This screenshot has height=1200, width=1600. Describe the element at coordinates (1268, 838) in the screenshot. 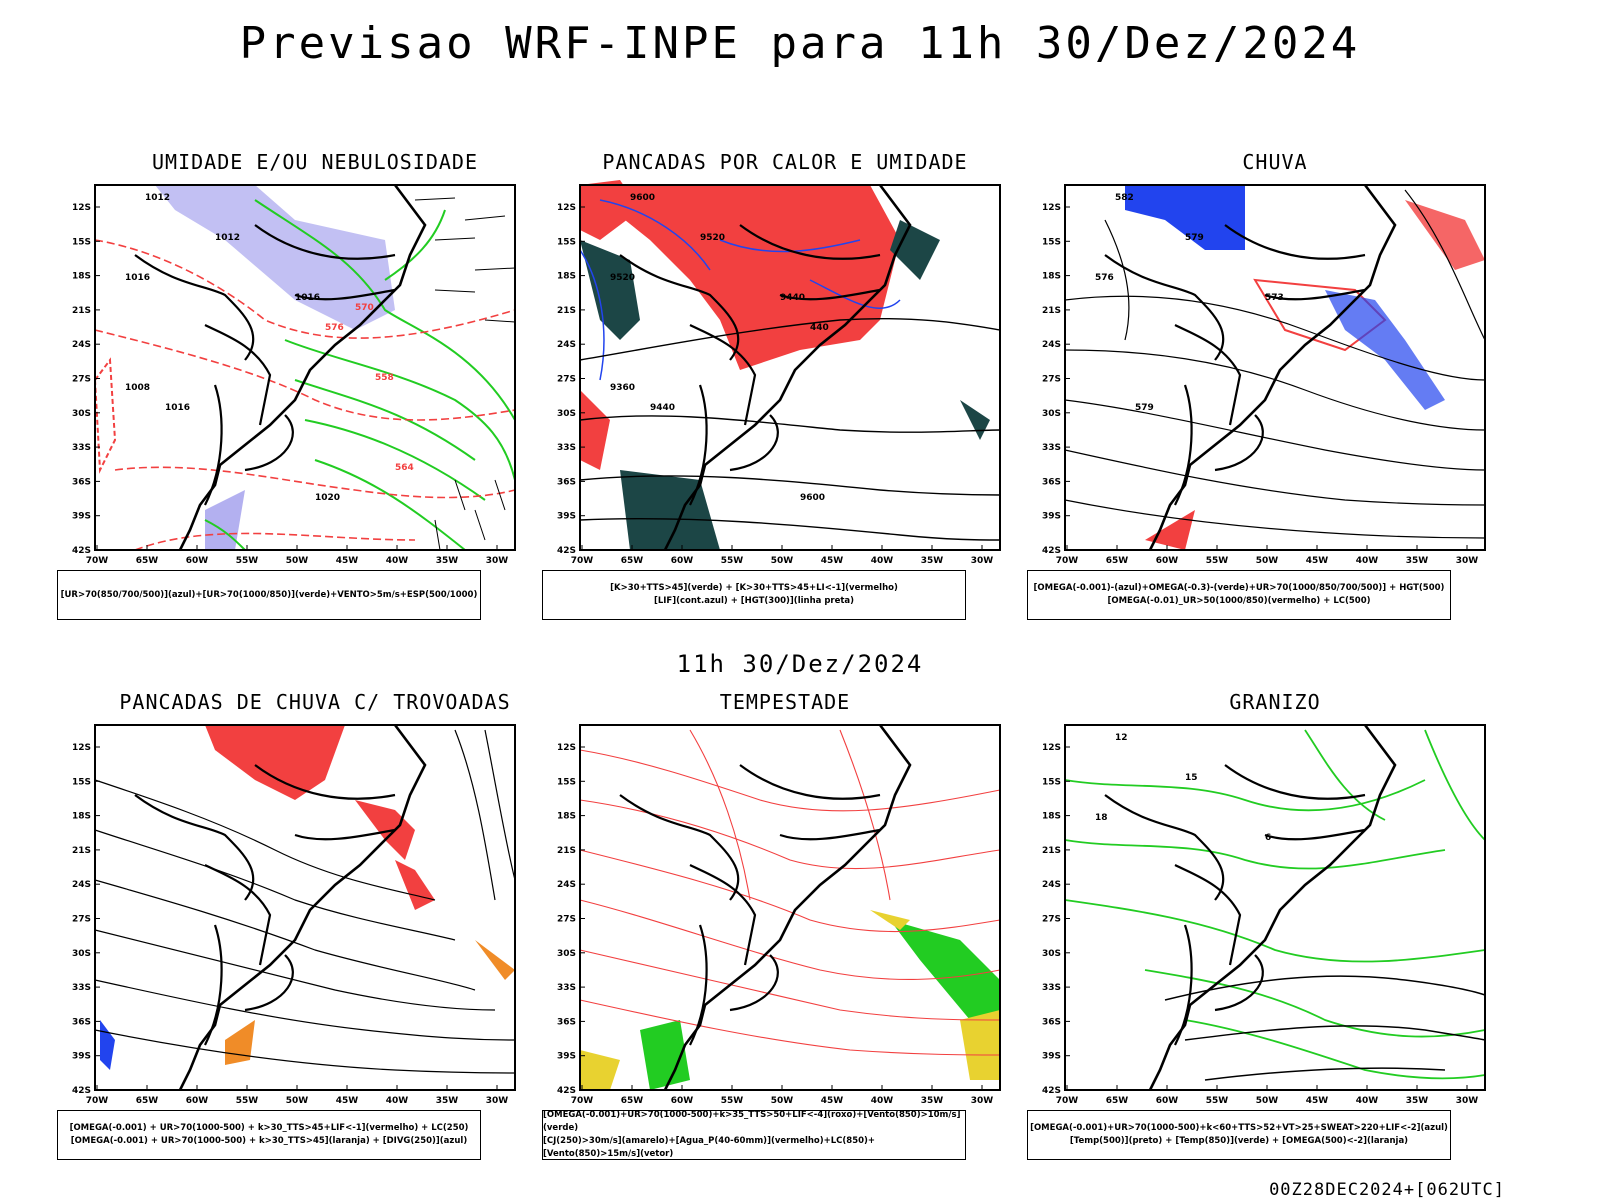

I see `contour-value-label: 6` at that location.